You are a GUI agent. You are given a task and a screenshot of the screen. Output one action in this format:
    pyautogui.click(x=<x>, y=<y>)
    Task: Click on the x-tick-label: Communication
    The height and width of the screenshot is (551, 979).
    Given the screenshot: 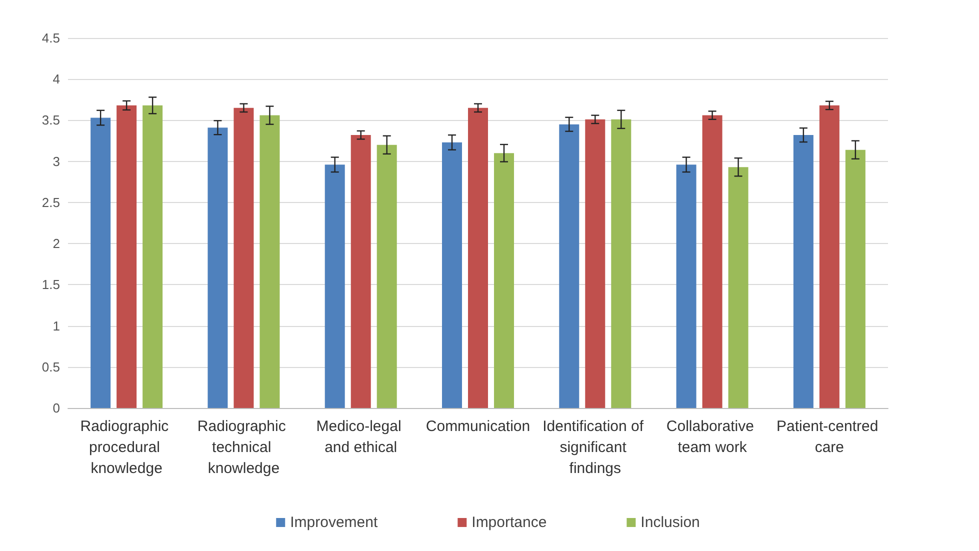 What is the action you would take?
    pyautogui.click(x=478, y=426)
    